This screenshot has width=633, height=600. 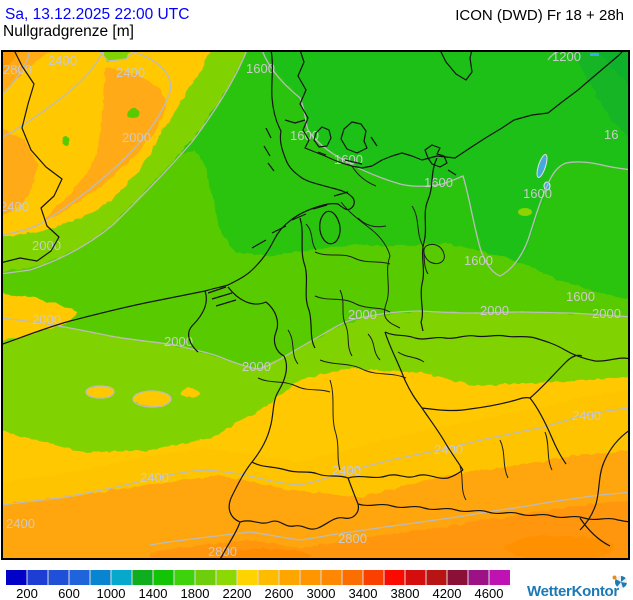 What do you see at coordinates (566, 56) in the screenshot?
I see `svg-text: 1200` at bounding box center [566, 56].